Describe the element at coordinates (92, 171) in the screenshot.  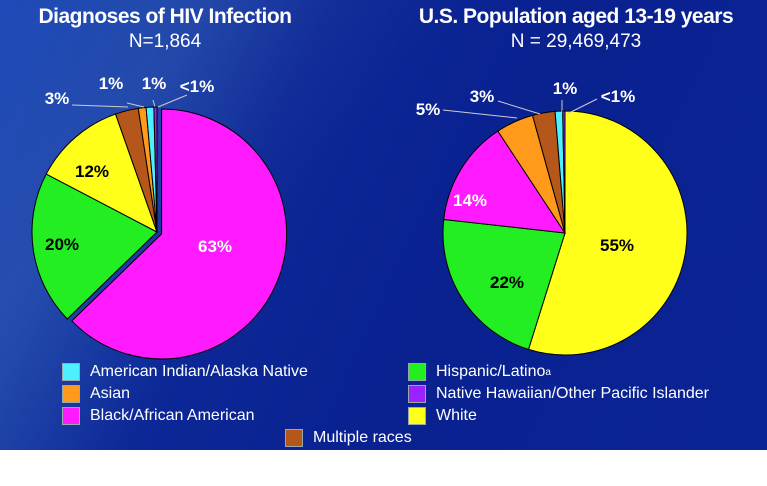
I see `data-label: 12%` at that location.